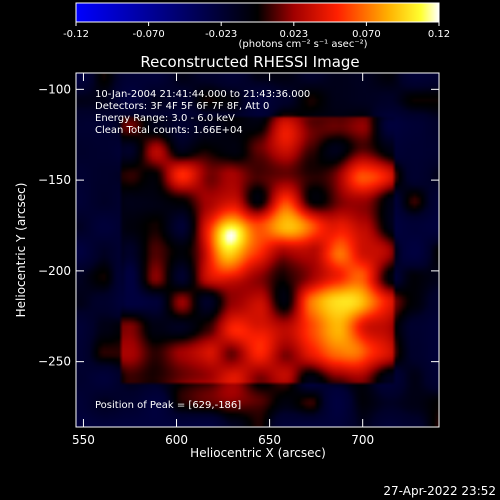 The height and width of the screenshot is (500, 500). Describe the element at coordinates (182, 106) in the screenshot. I see `info-line-detectors: Detectors: 3F 4F 5F 6F 7F 8F, Att 0` at that location.